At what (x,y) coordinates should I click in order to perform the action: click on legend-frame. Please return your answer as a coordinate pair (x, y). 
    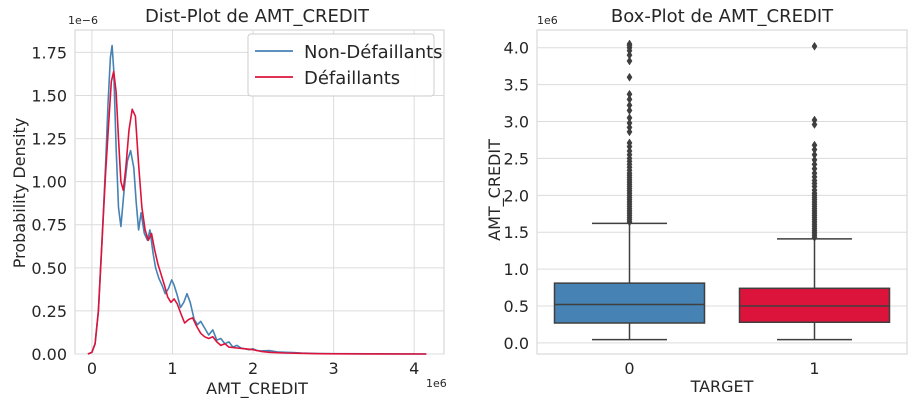
    Looking at the image, I should click on (341, 65).